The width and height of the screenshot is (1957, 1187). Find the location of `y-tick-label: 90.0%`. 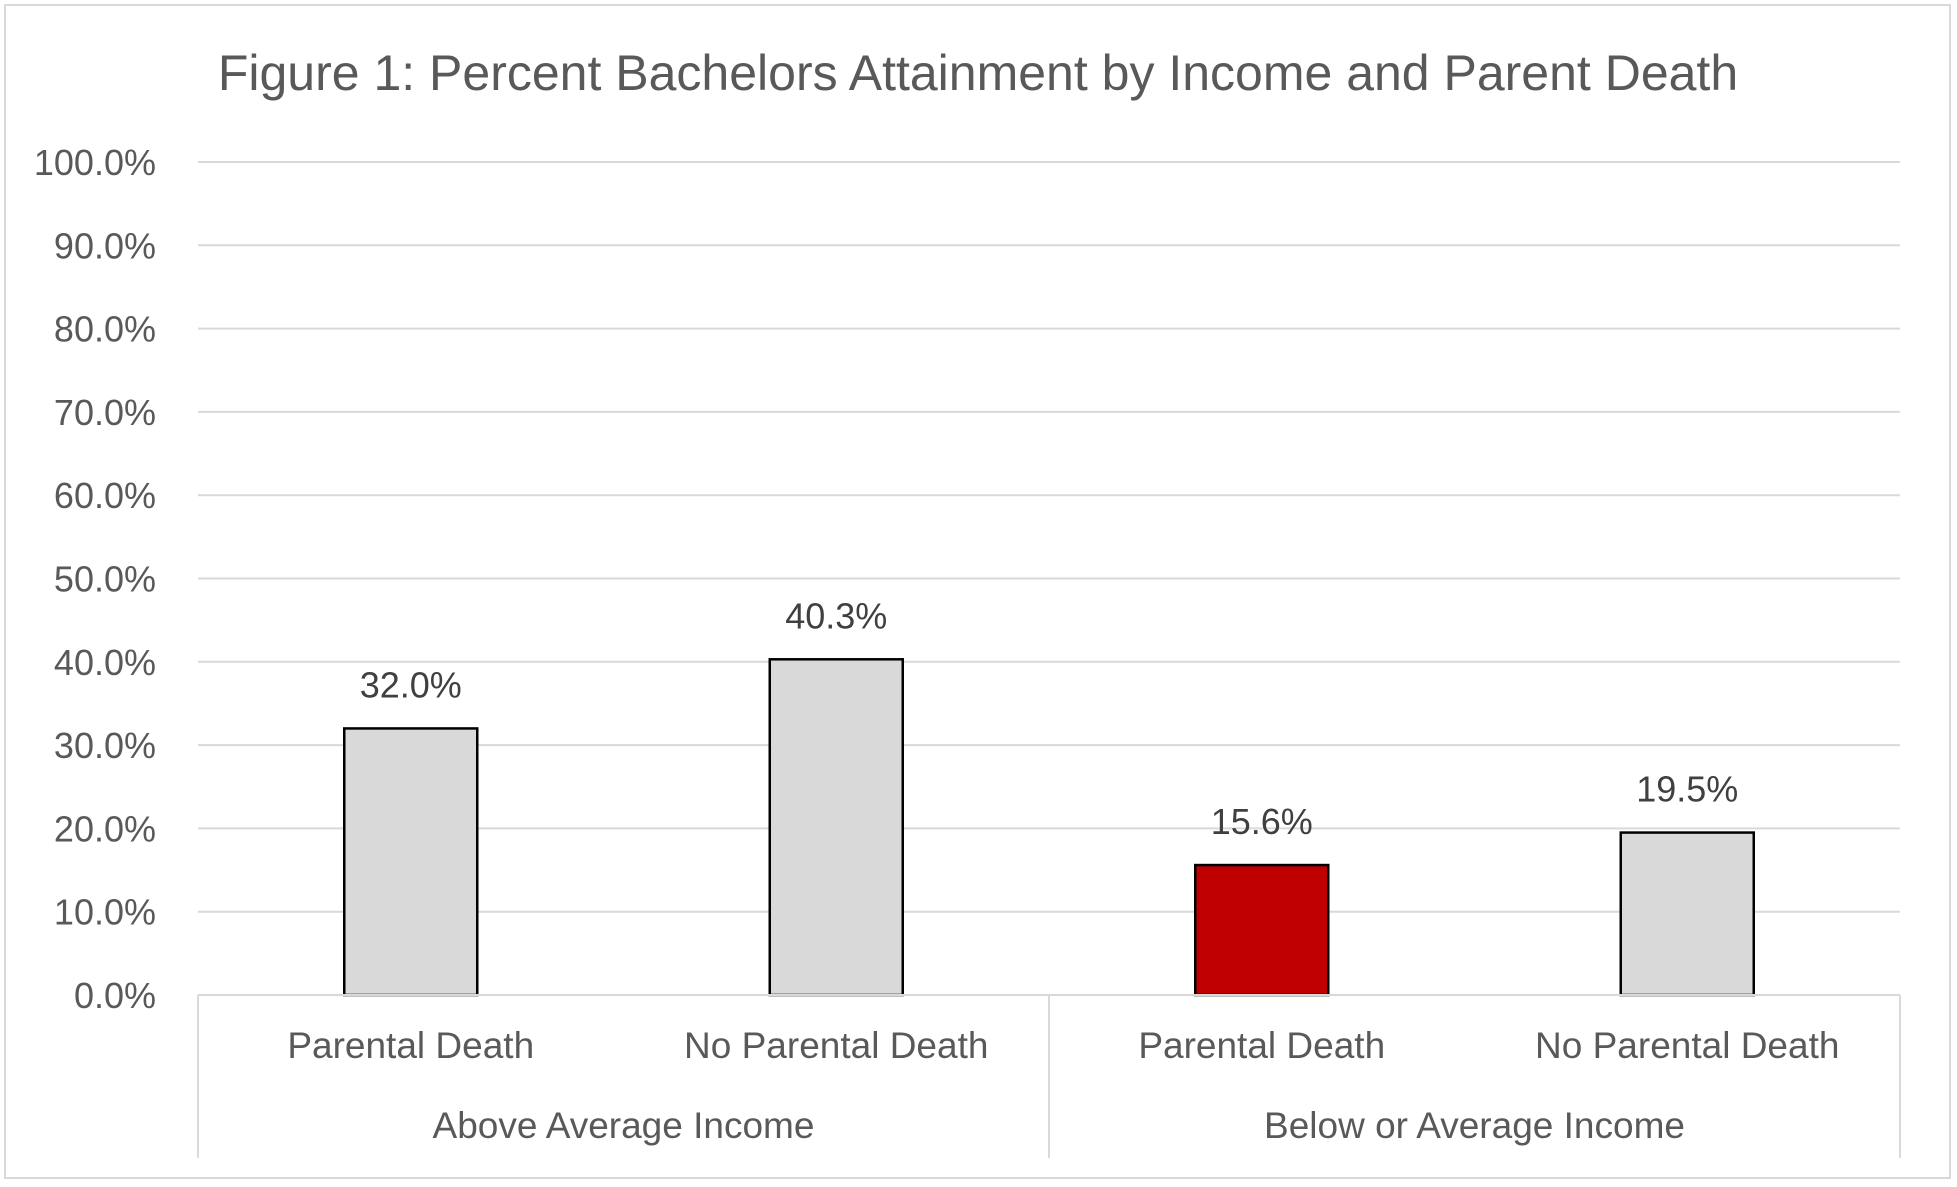

y-tick-label: 90.0% is located at coordinates (105, 245).